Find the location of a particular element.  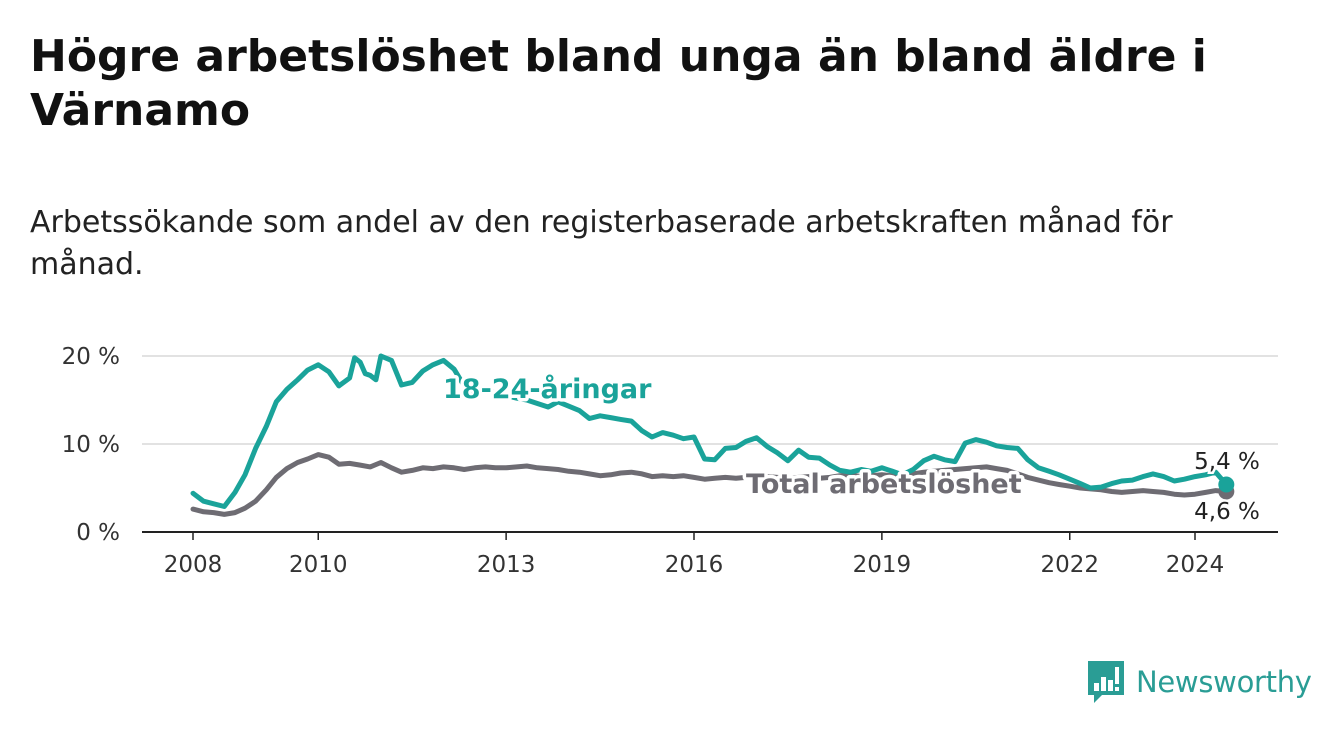

end-value-label-total: 4,6 % is located at coordinates (1227, 512).